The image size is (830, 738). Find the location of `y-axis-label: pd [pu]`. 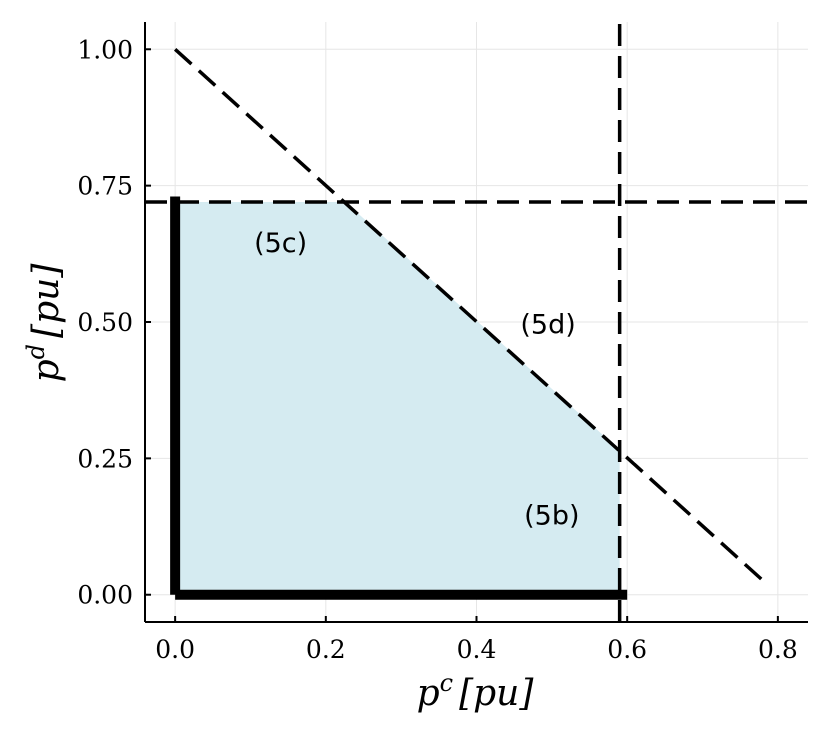

y-axis-label: pd [pu] is located at coordinates (44, 323).